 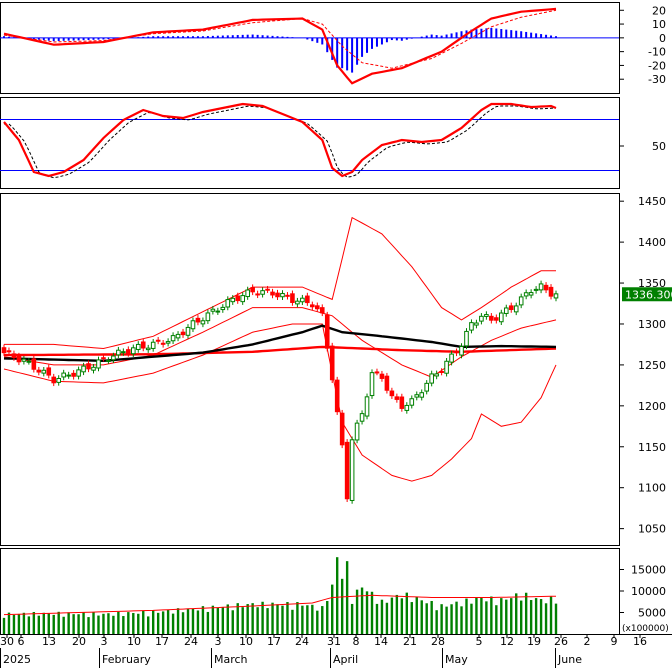 I want to click on x-tick-label: 26, so click(x=561, y=641).